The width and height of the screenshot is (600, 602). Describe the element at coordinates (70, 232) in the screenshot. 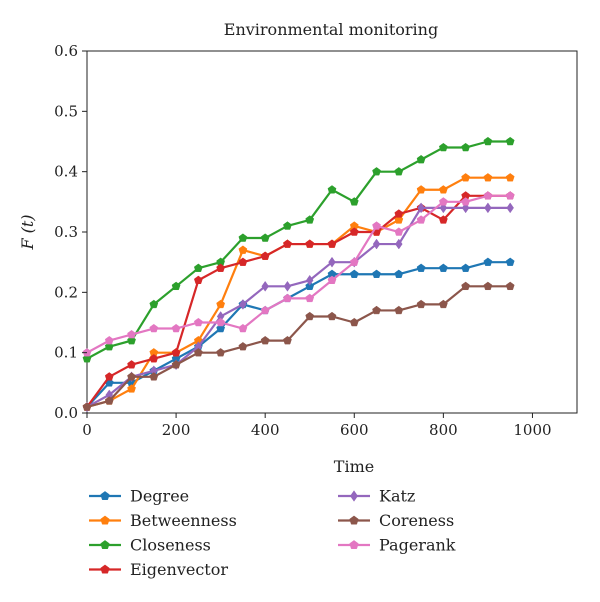

I see `y-axis-ticks: 0.0 0.1 0.2 0.3 0.4 0.5 0.6` at that location.